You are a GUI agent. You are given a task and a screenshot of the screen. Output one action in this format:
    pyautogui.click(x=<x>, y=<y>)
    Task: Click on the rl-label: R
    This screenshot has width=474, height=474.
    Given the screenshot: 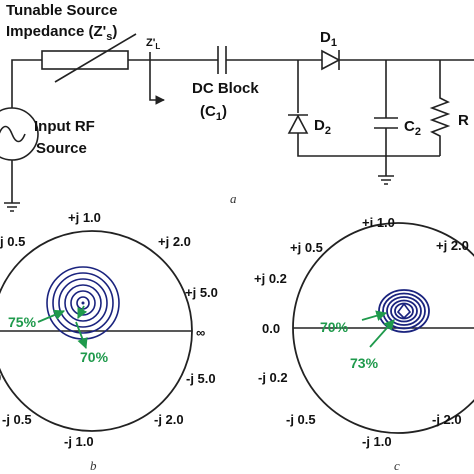 What is the action you would take?
    pyautogui.click(x=463, y=120)
    